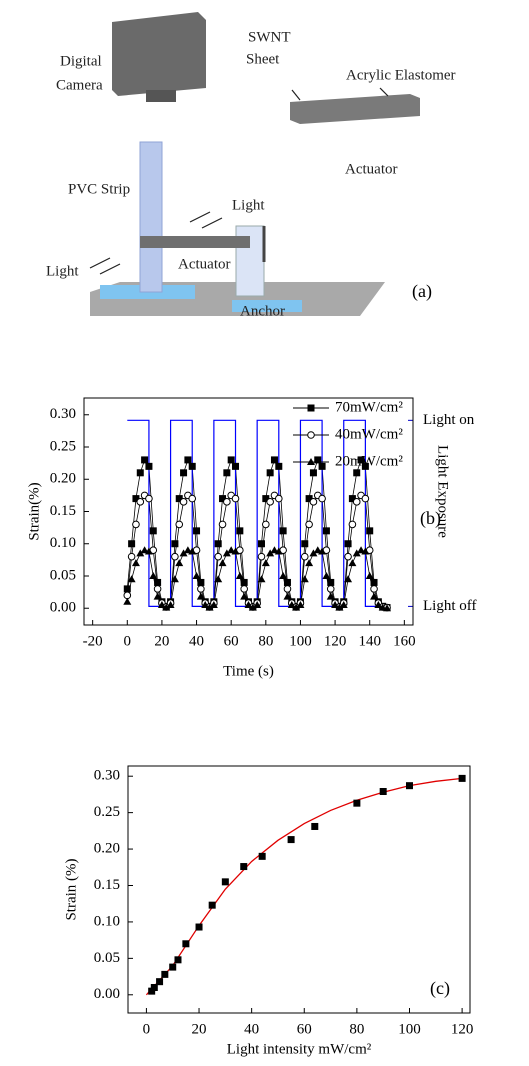  What do you see at coordinates (369, 641) in the screenshot?
I see `x-tick-label: 140` at bounding box center [369, 641].